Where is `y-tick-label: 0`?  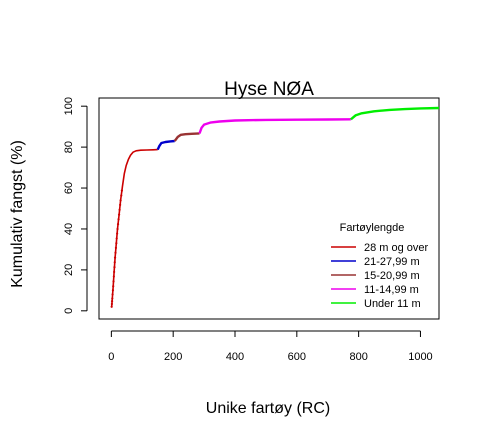 y-tick-label: 0 is located at coordinates (69, 311).